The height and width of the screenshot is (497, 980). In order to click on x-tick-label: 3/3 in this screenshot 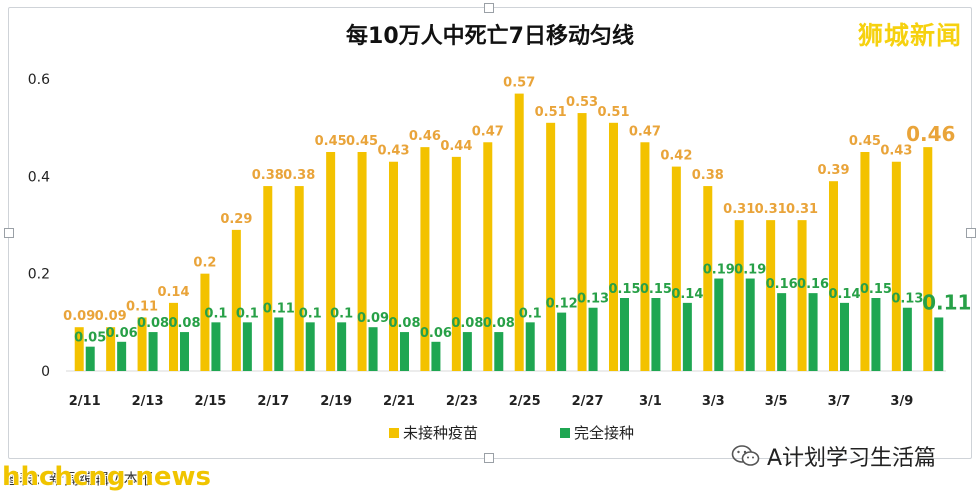, I will do `click(713, 401)`.